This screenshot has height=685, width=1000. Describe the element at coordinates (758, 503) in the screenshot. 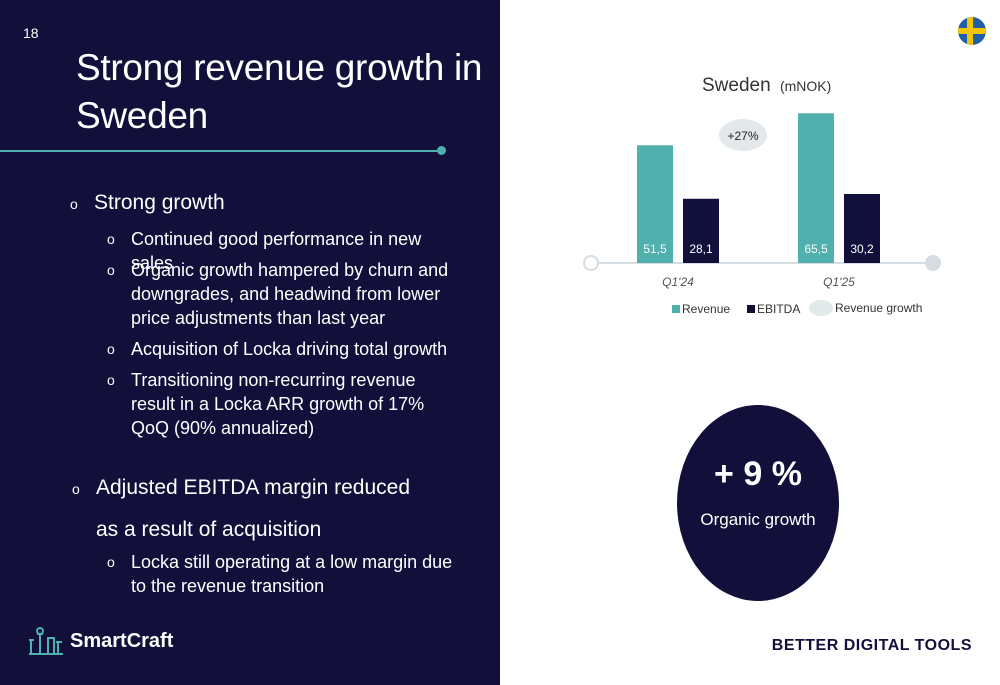

I see `organic-growth-circle: + 9 % Organic growth` at that location.